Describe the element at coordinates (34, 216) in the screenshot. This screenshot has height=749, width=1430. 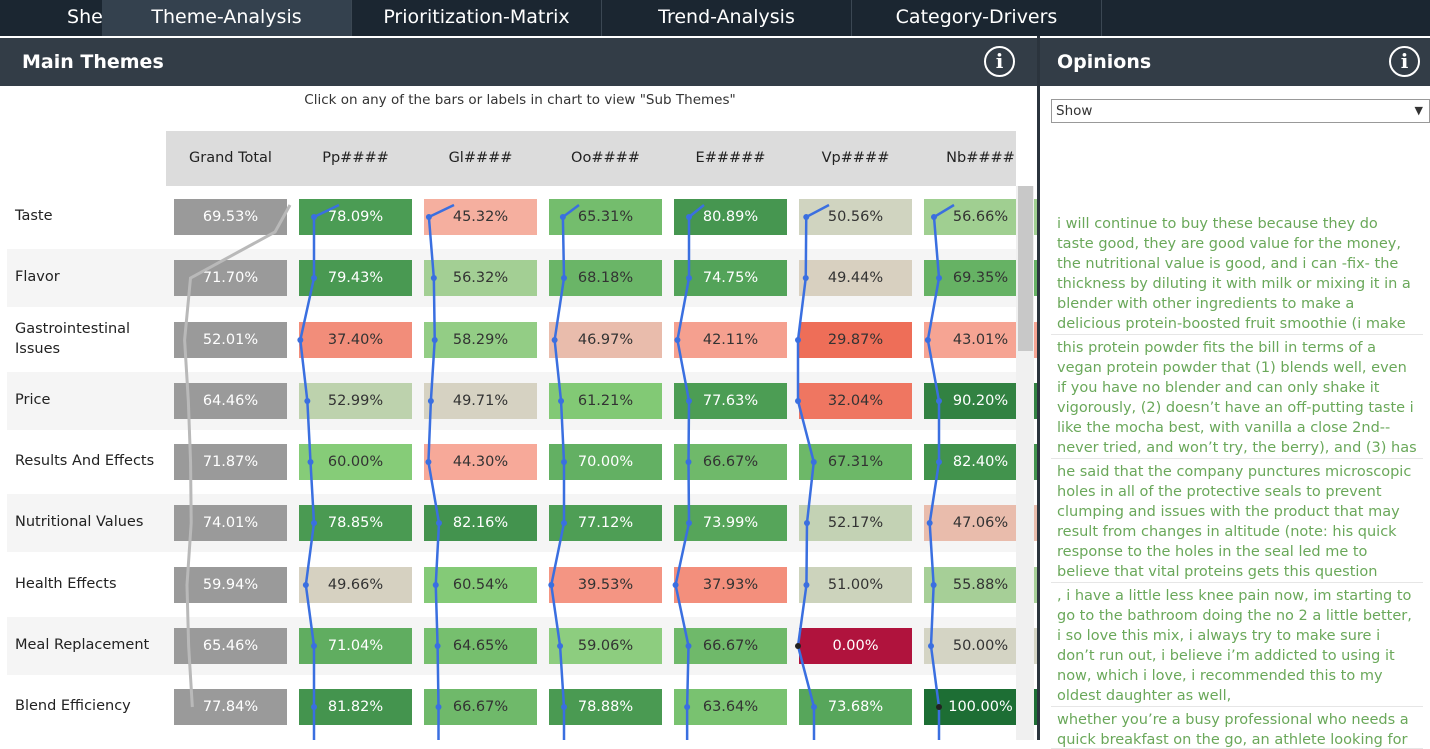
I see `theme-label: Taste` at that location.